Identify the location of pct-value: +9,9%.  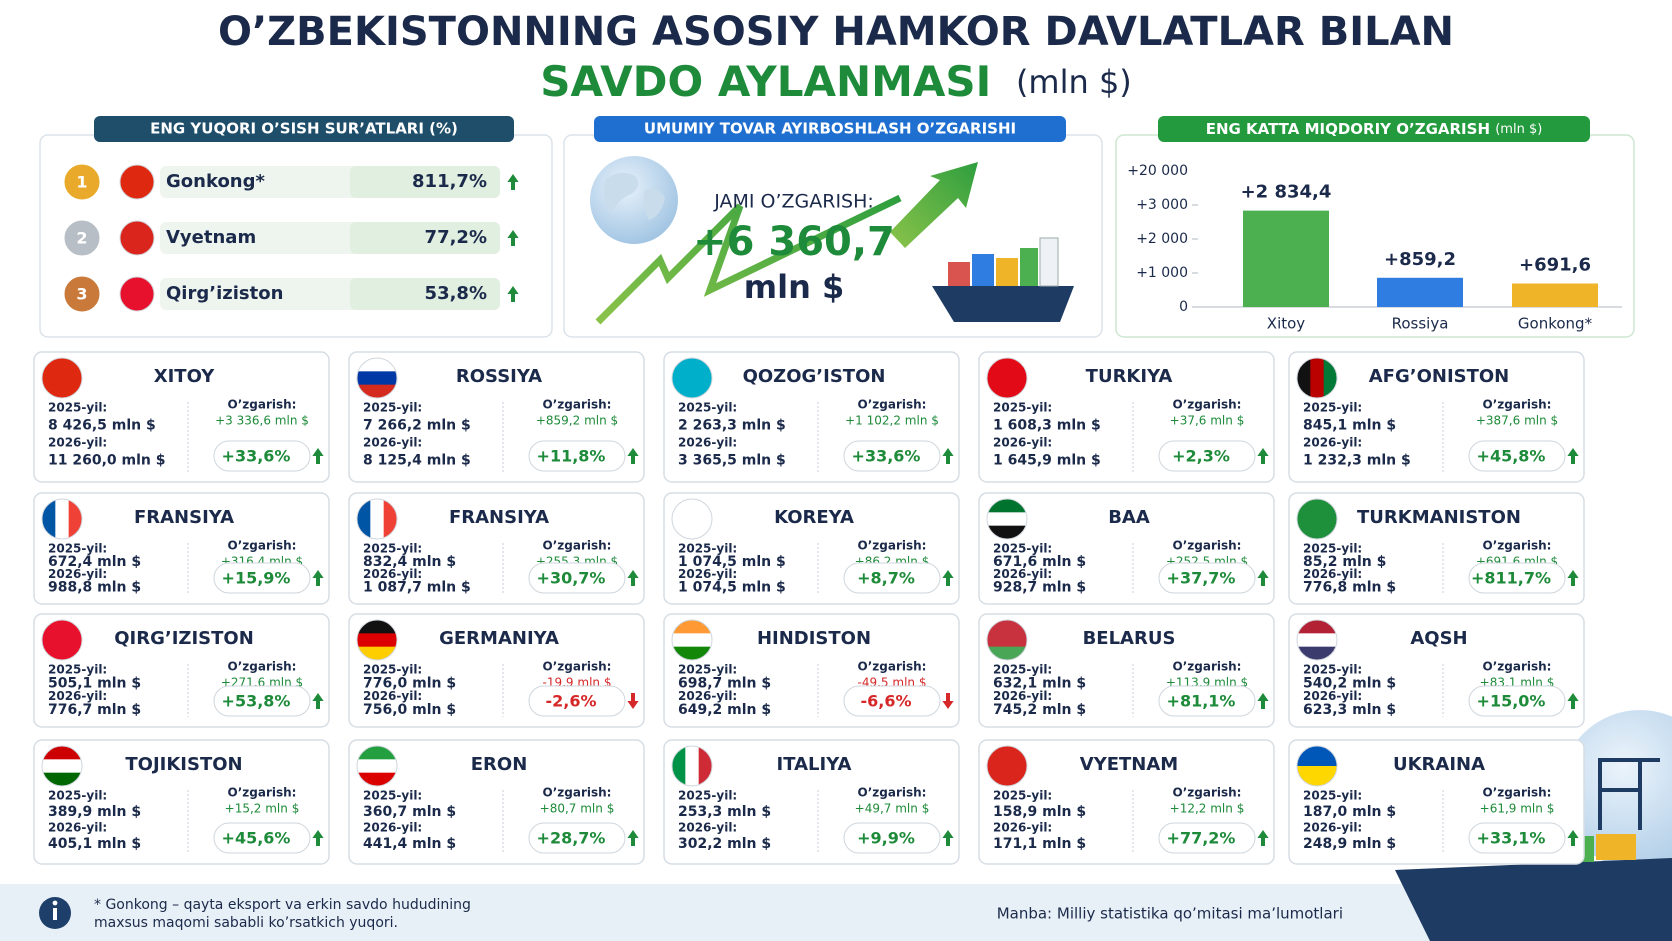
(886, 838).